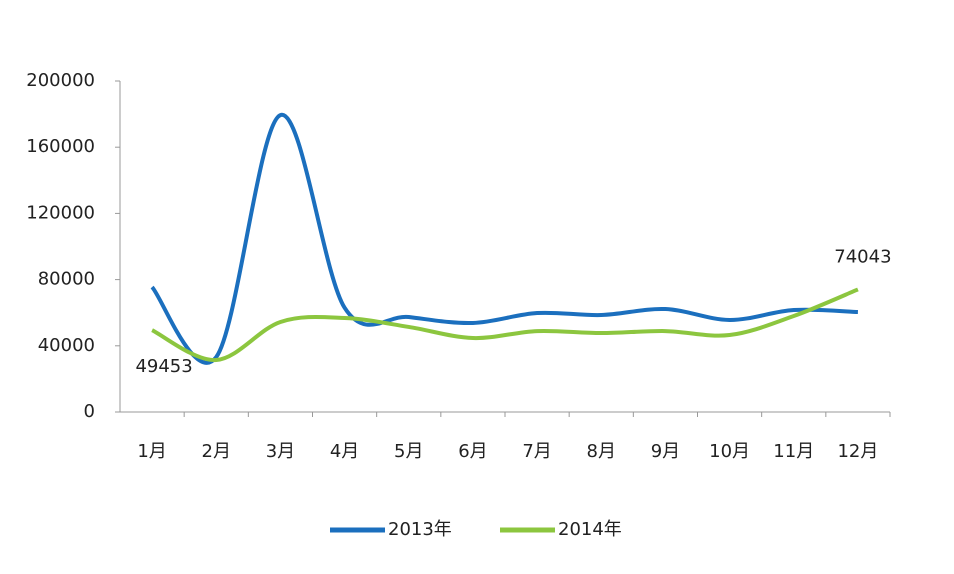 This screenshot has width=954, height=574. I want to click on x-tick-label: 8月, so click(601, 451).